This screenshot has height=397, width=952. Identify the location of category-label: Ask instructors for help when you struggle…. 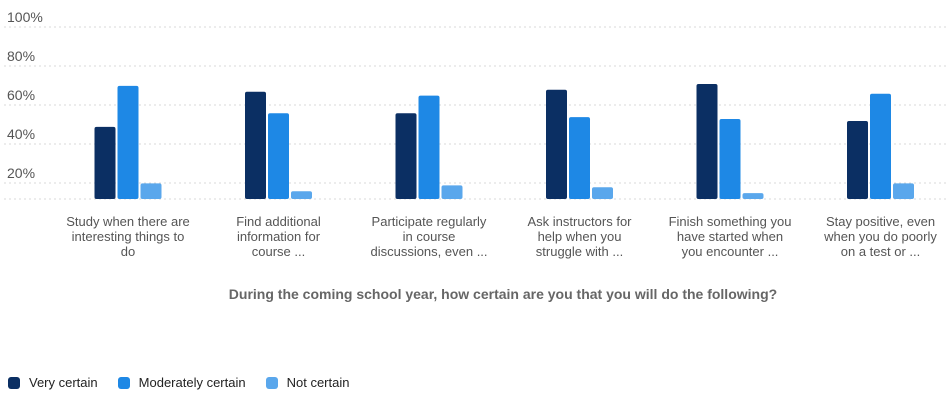
(579, 236).